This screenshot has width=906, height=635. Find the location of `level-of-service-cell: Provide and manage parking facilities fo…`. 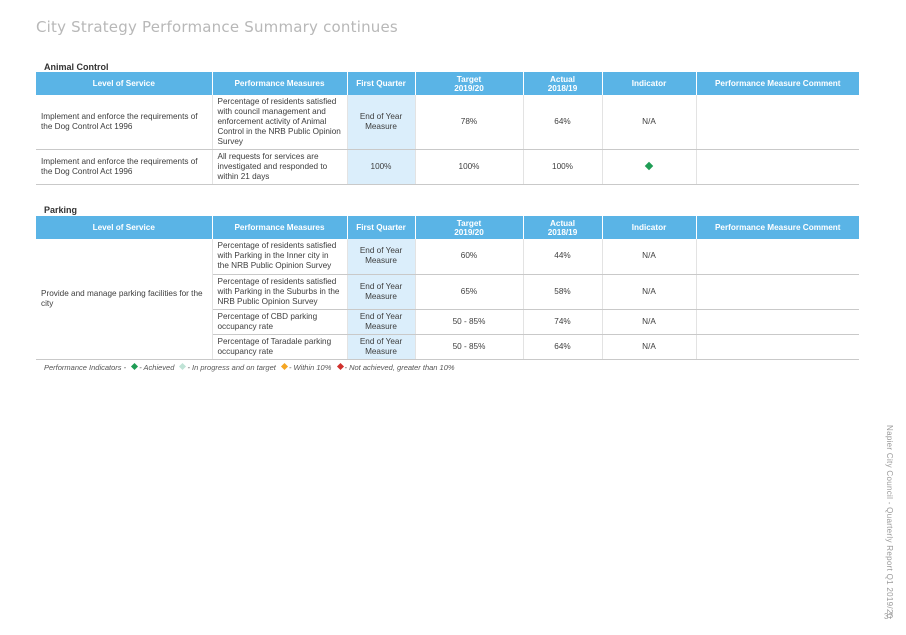

level-of-service-cell: Provide and manage parking facilities fo… is located at coordinates (124, 299).